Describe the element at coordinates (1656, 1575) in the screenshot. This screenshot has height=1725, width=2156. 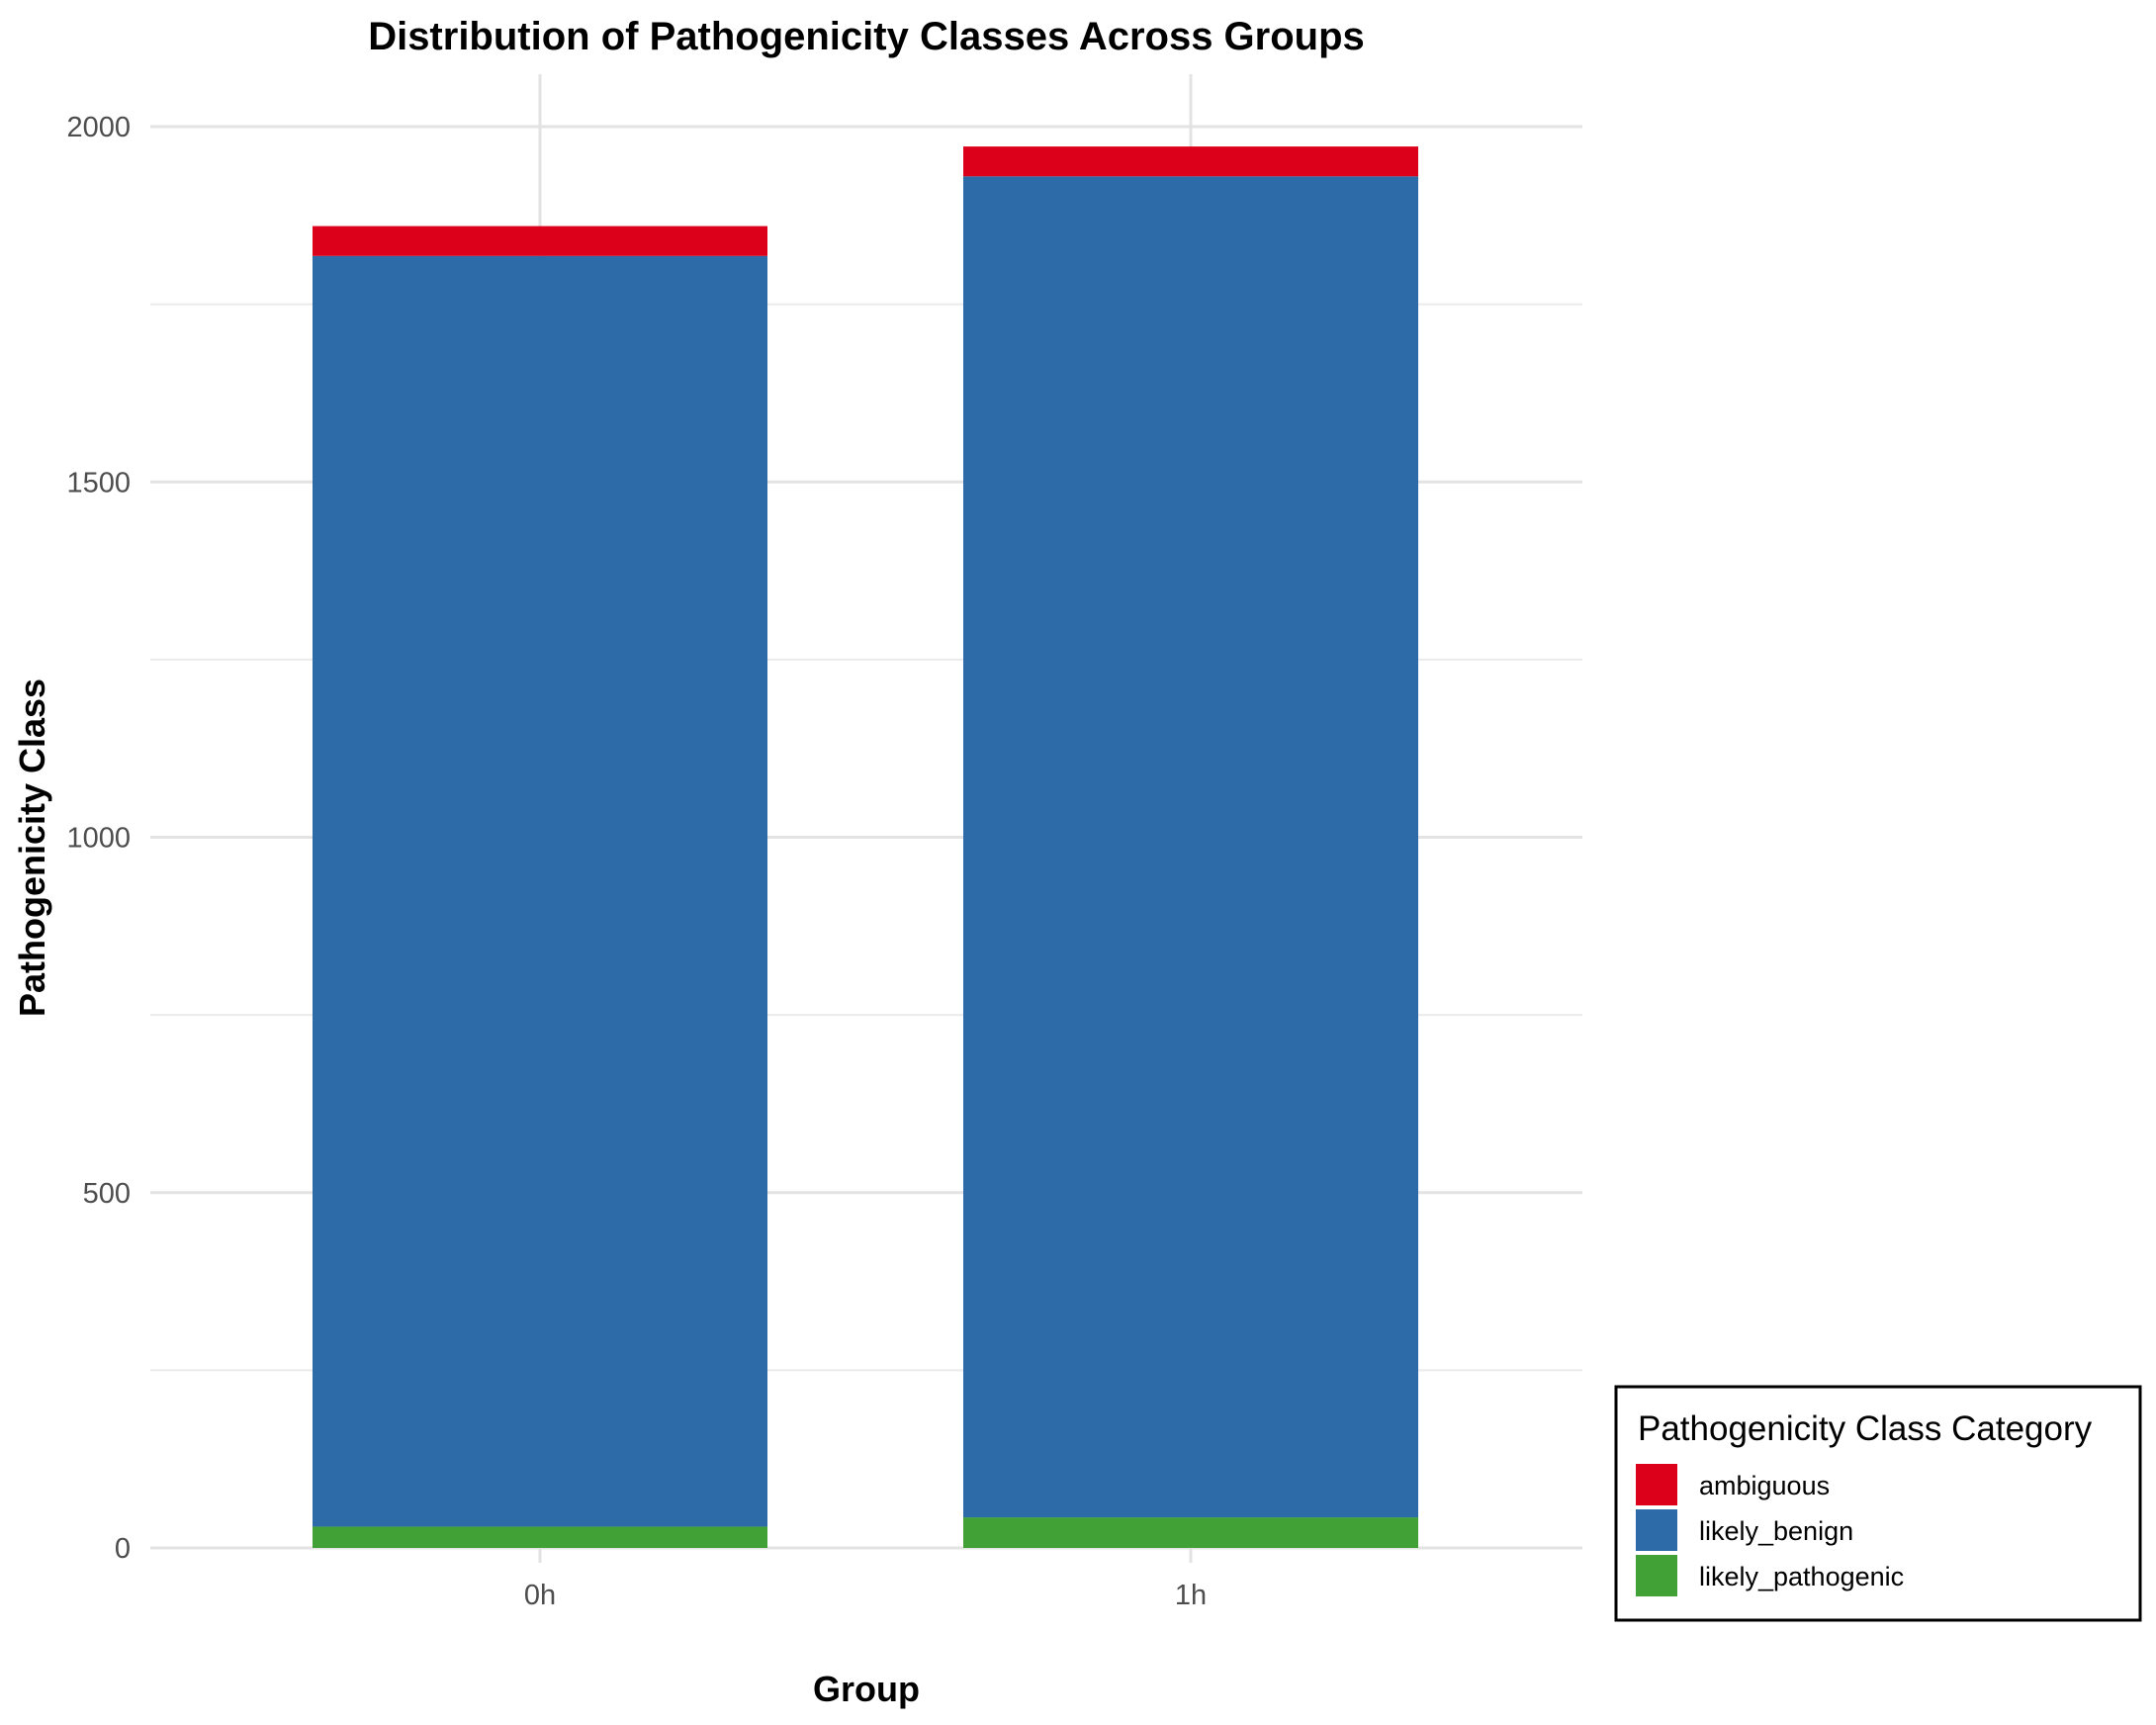
I see `legend-swatch-likely-pathogenic` at that location.